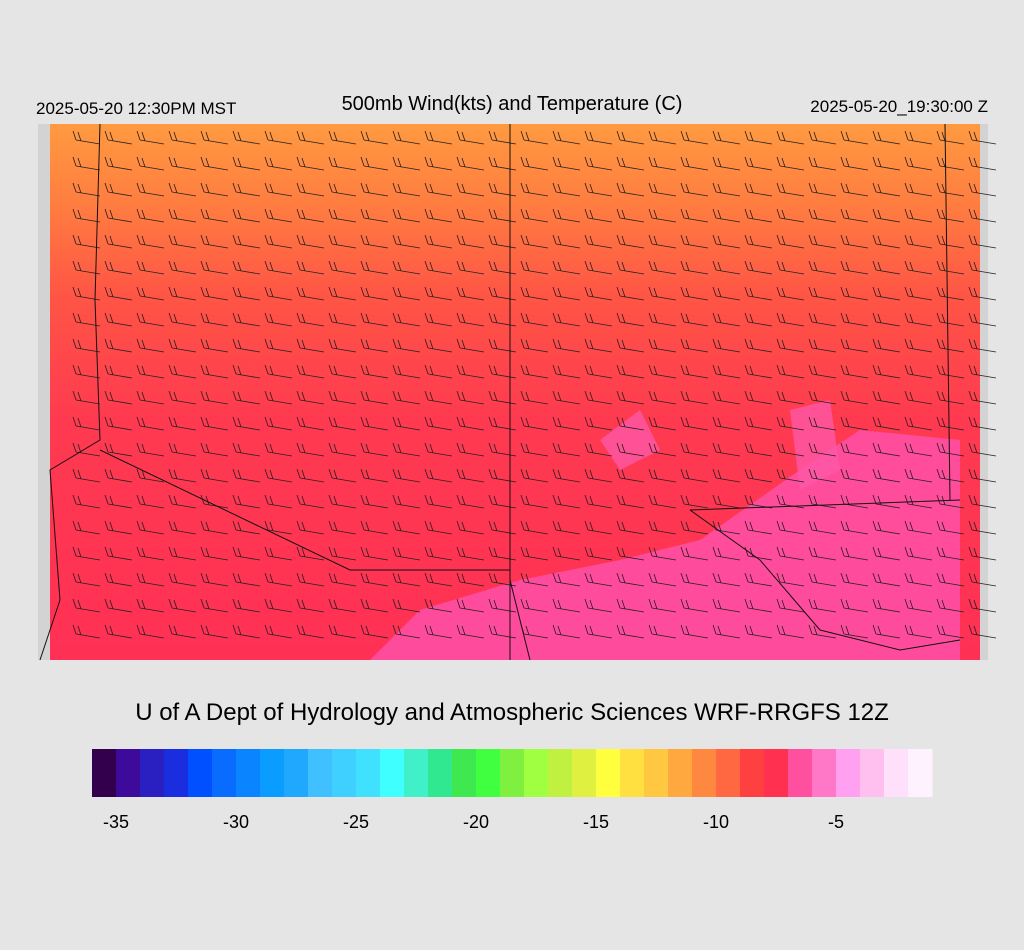 This screenshot has height=950, width=1024. I want to click on local-time: 2025-05-20 12:30PM MST, so click(136, 108).